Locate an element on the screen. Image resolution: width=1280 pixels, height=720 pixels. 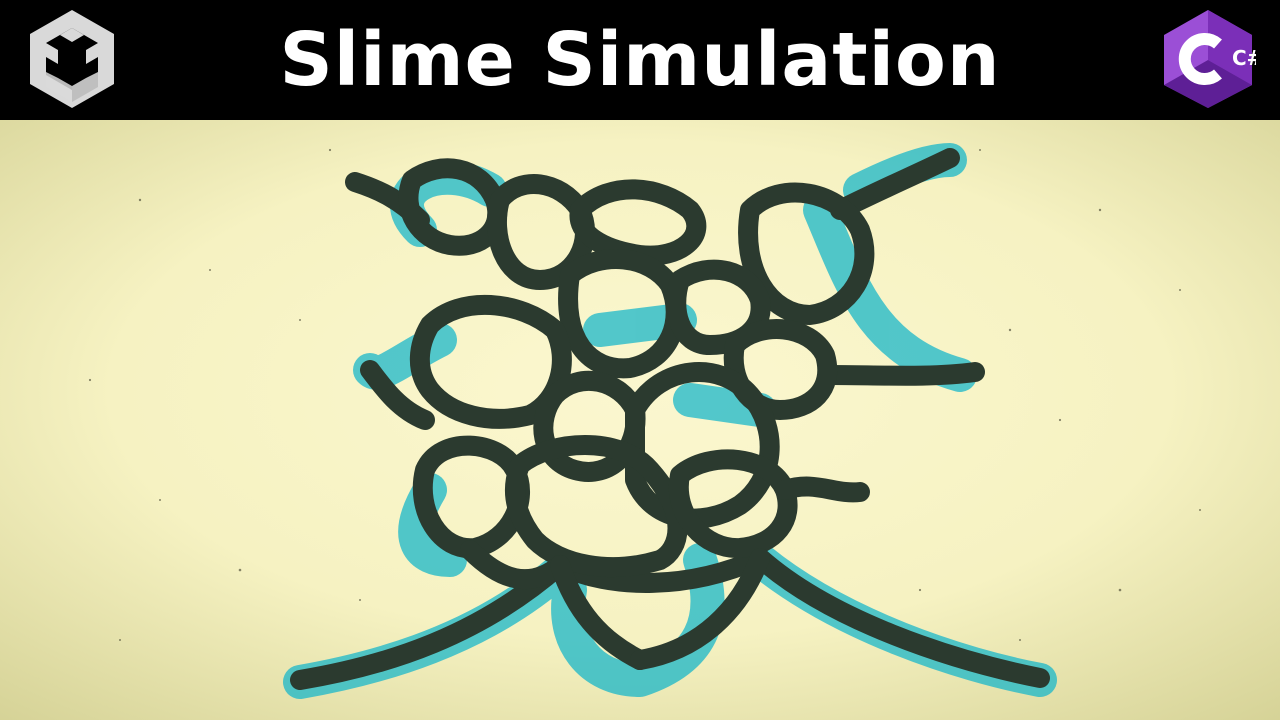
csharp-logo-icon: C# is located at coordinates (1210, 59).